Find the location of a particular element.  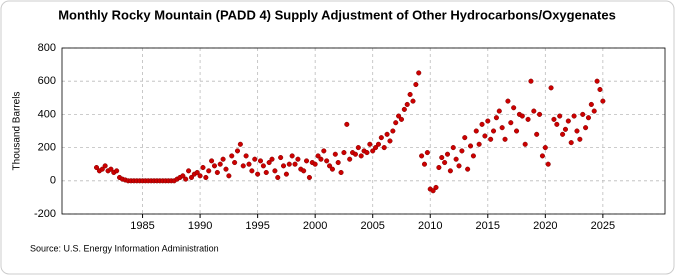

y-tick-label: 600 is located at coordinates (47, 81).